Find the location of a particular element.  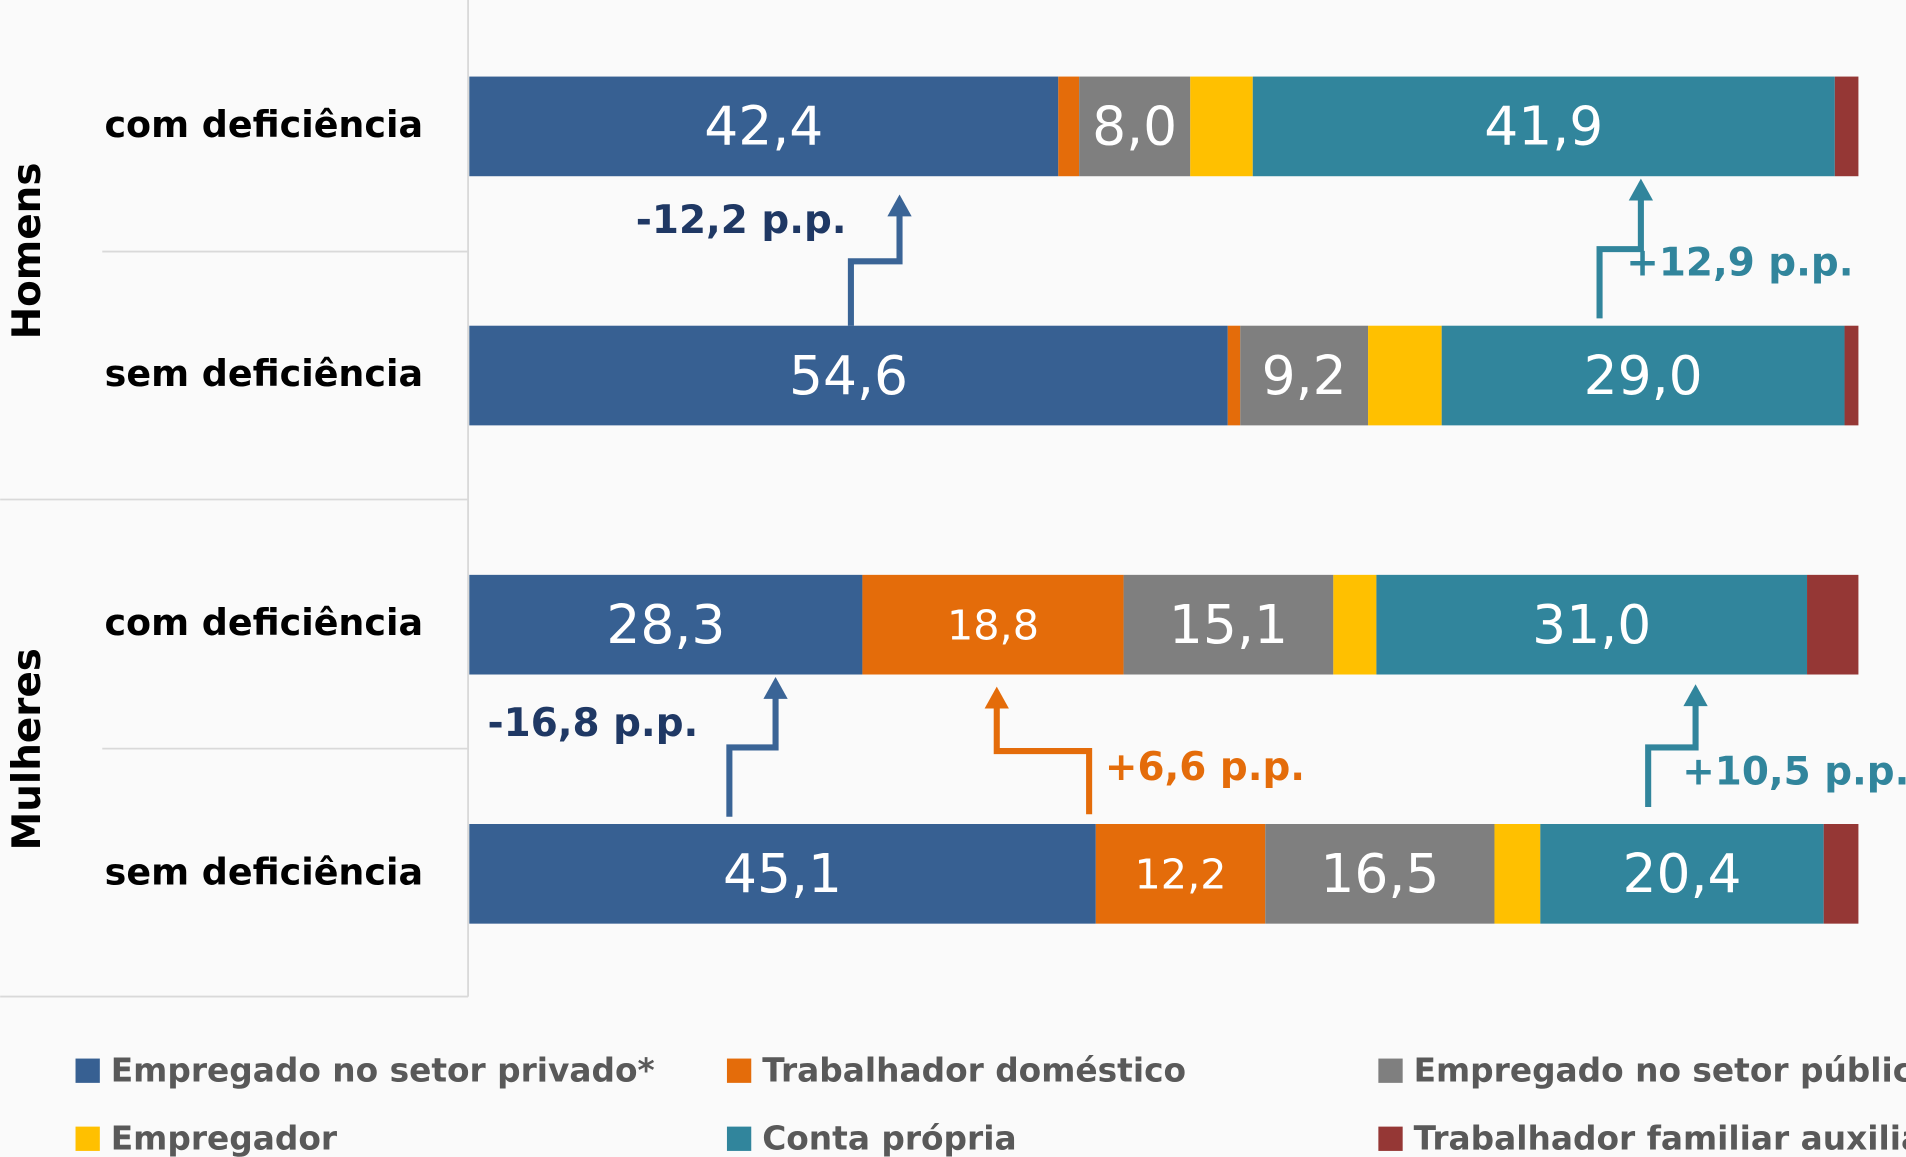

legend-label: Empregado no setor privado* is located at coordinates (383, 1070).